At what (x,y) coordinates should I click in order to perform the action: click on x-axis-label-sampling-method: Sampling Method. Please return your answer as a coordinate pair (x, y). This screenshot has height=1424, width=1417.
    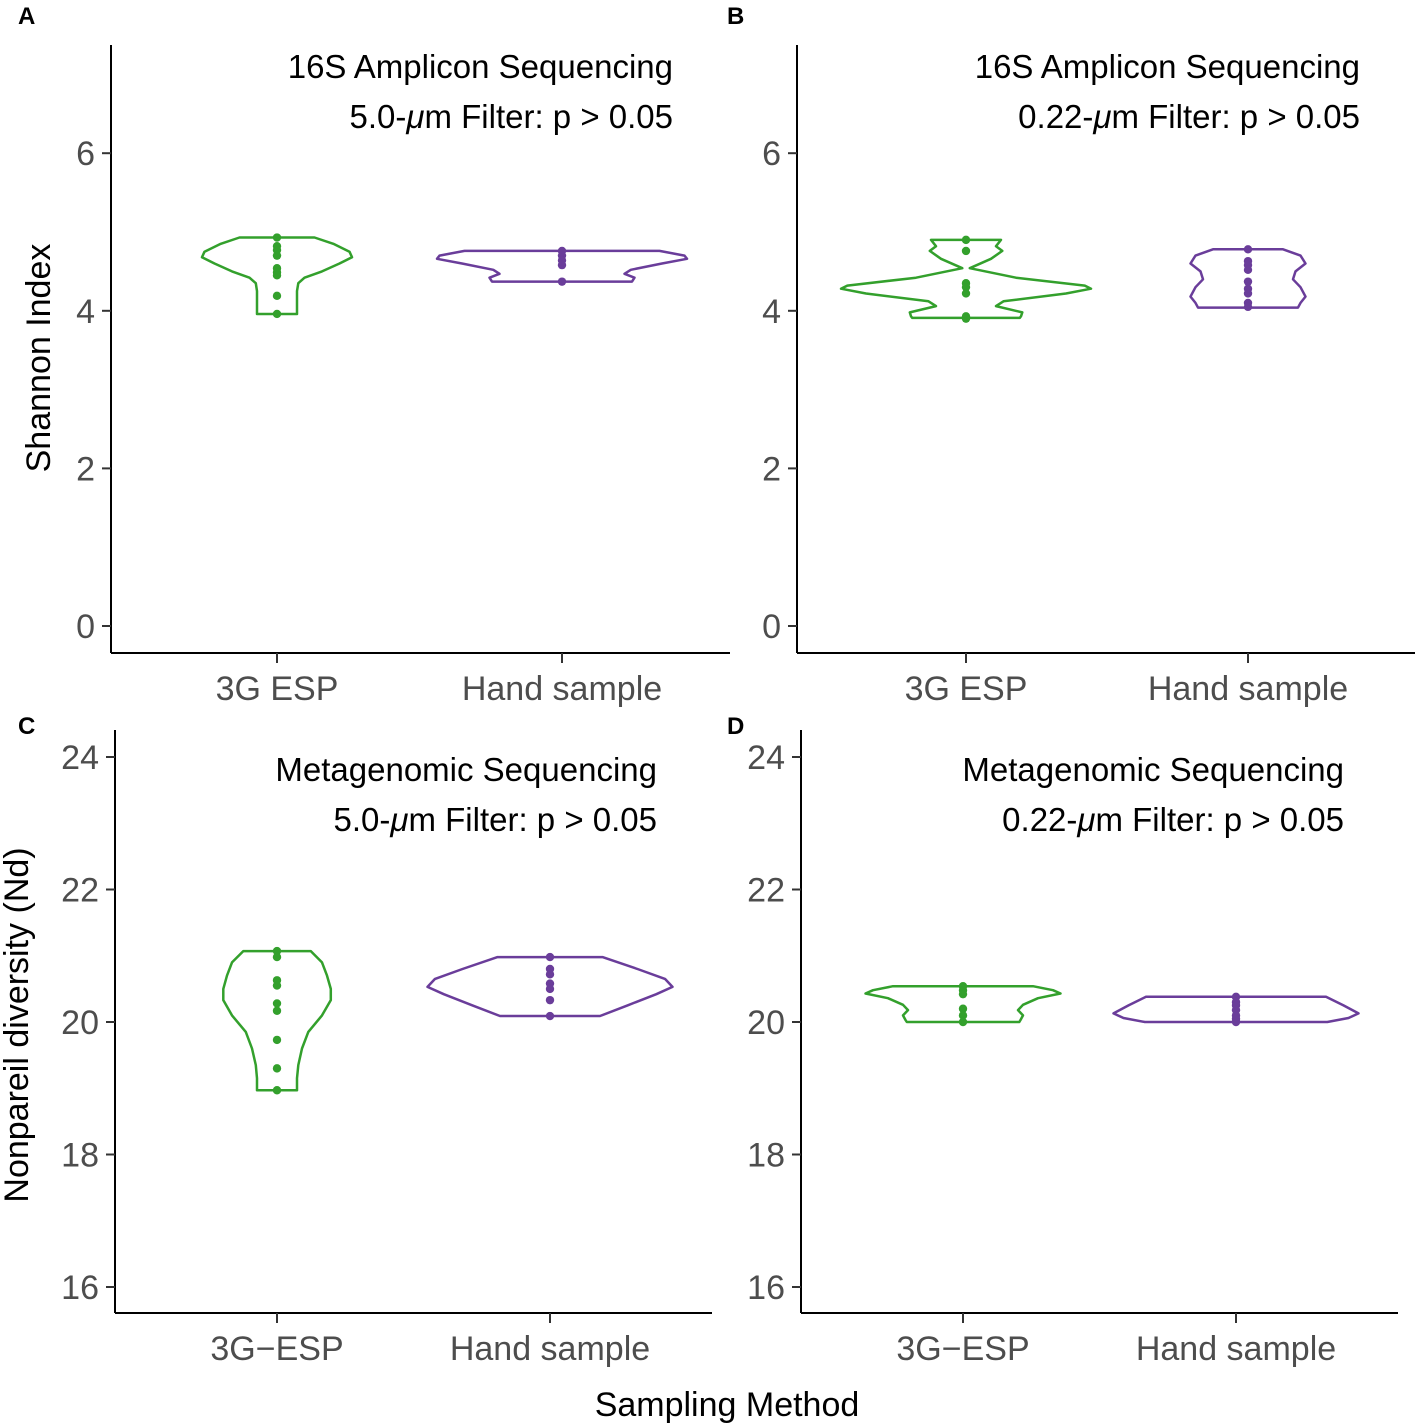
    Looking at the image, I should click on (727, 1405).